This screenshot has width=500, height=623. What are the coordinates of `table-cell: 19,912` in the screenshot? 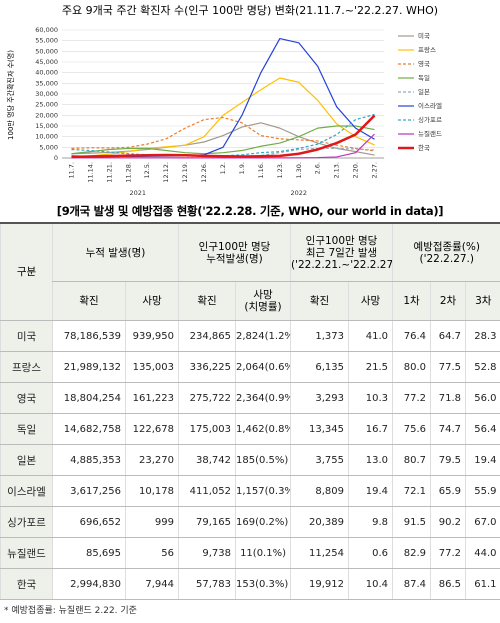 It's located at (319, 584).